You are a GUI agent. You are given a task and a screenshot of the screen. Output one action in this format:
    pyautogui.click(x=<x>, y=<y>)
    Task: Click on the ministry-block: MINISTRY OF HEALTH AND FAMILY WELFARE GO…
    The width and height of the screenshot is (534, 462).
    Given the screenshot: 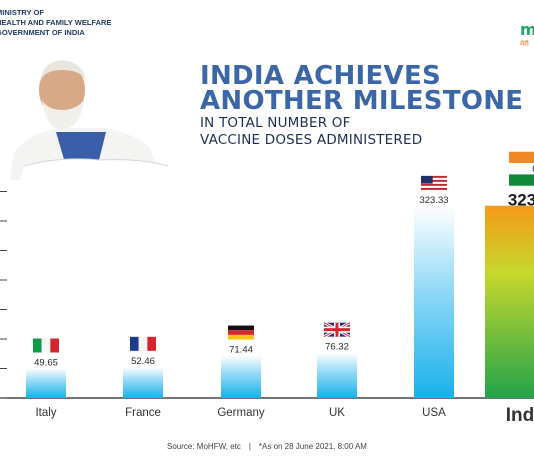 What is the action you would take?
    pyautogui.click(x=55, y=23)
    